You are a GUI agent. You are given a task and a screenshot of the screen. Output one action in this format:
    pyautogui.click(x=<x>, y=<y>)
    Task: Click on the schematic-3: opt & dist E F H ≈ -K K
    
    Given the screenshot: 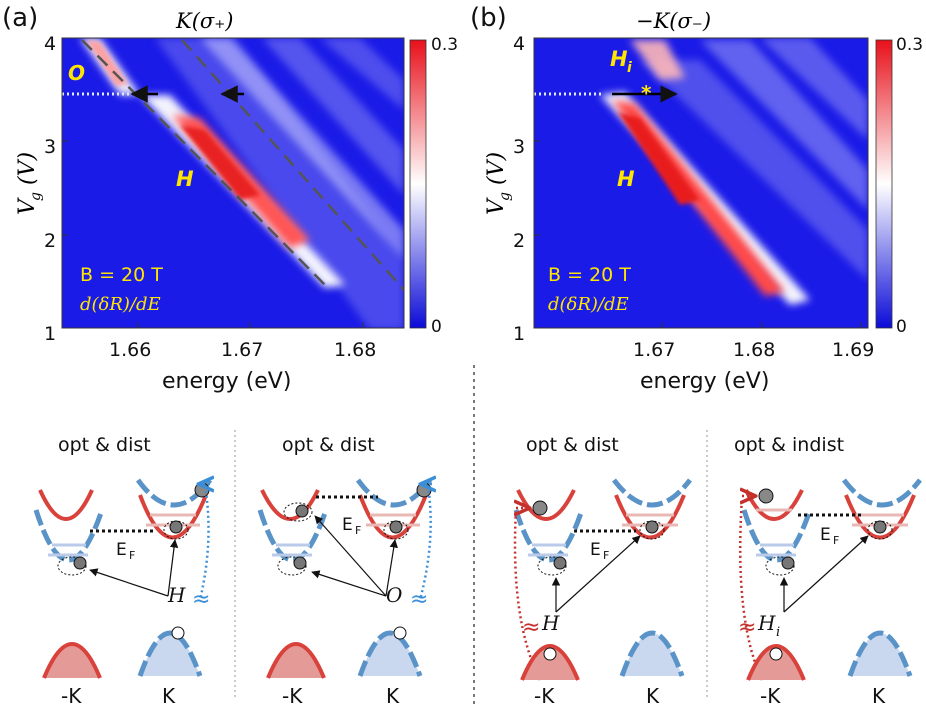 What is the action you would take?
    pyautogui.click(x=602, y=570)
    